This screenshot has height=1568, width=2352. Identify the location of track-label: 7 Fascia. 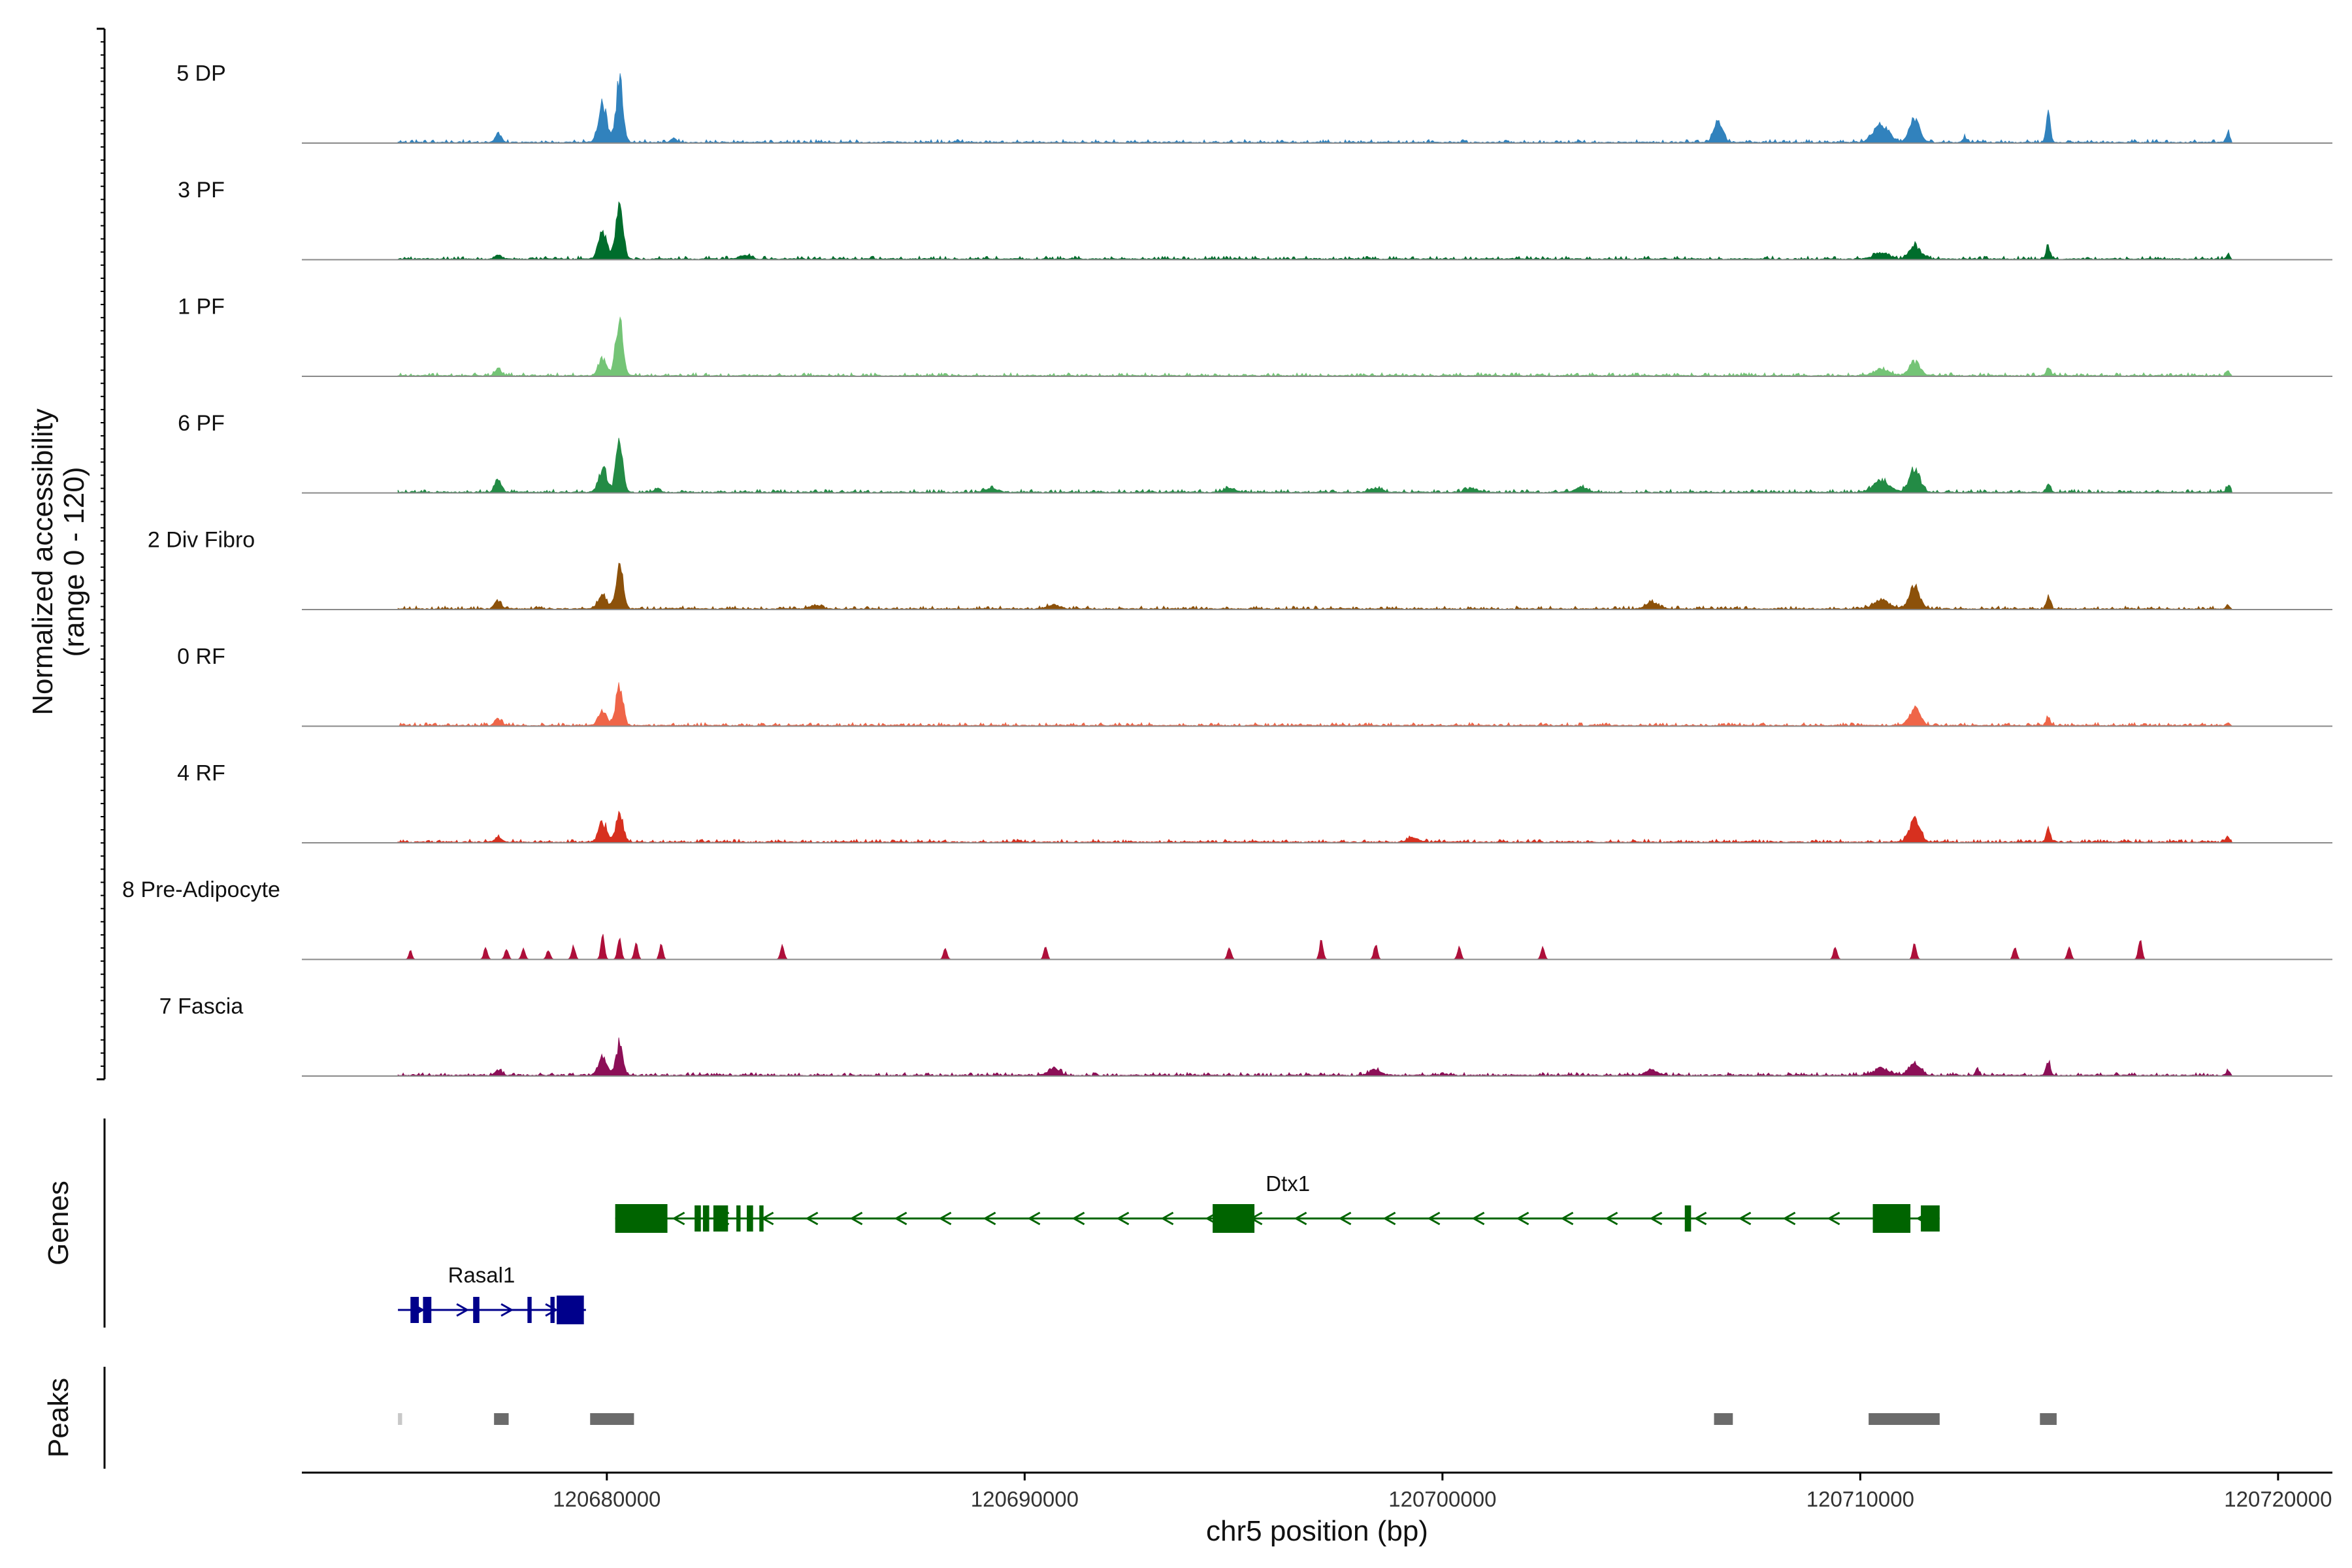
(201, 1006).